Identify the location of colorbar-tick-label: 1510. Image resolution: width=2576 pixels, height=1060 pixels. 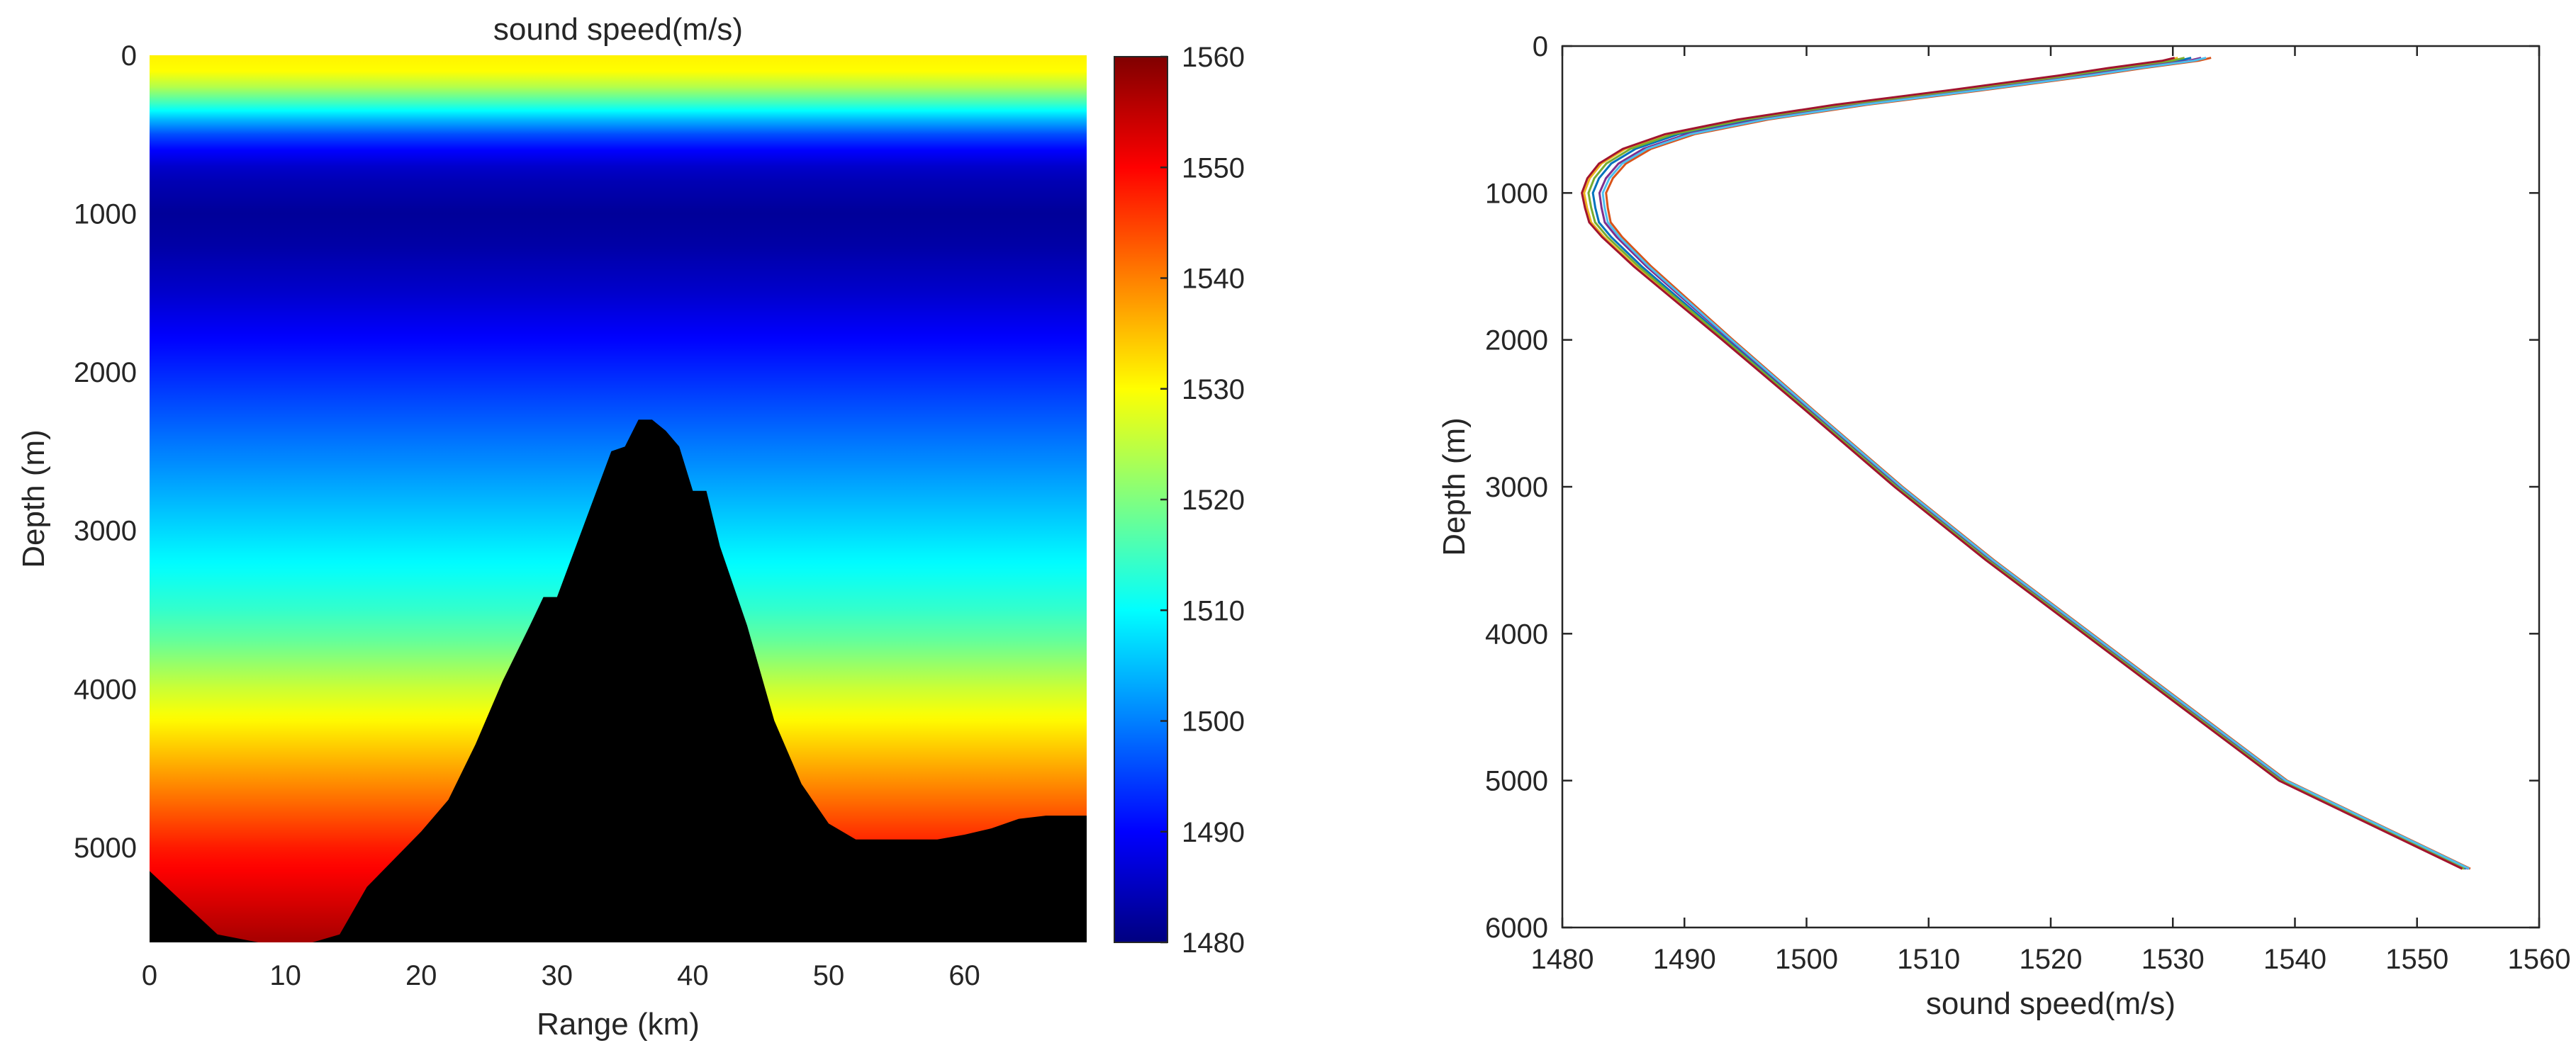
(1213, 610).